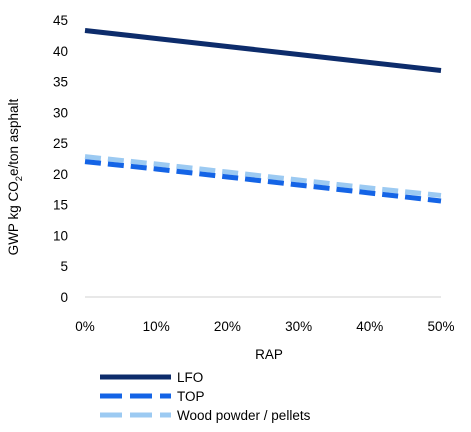 The image size is (471, 432). Describe the element at coordinates (369, 326) in the screenshot. I see `x-tick-label: 40%` at that location.